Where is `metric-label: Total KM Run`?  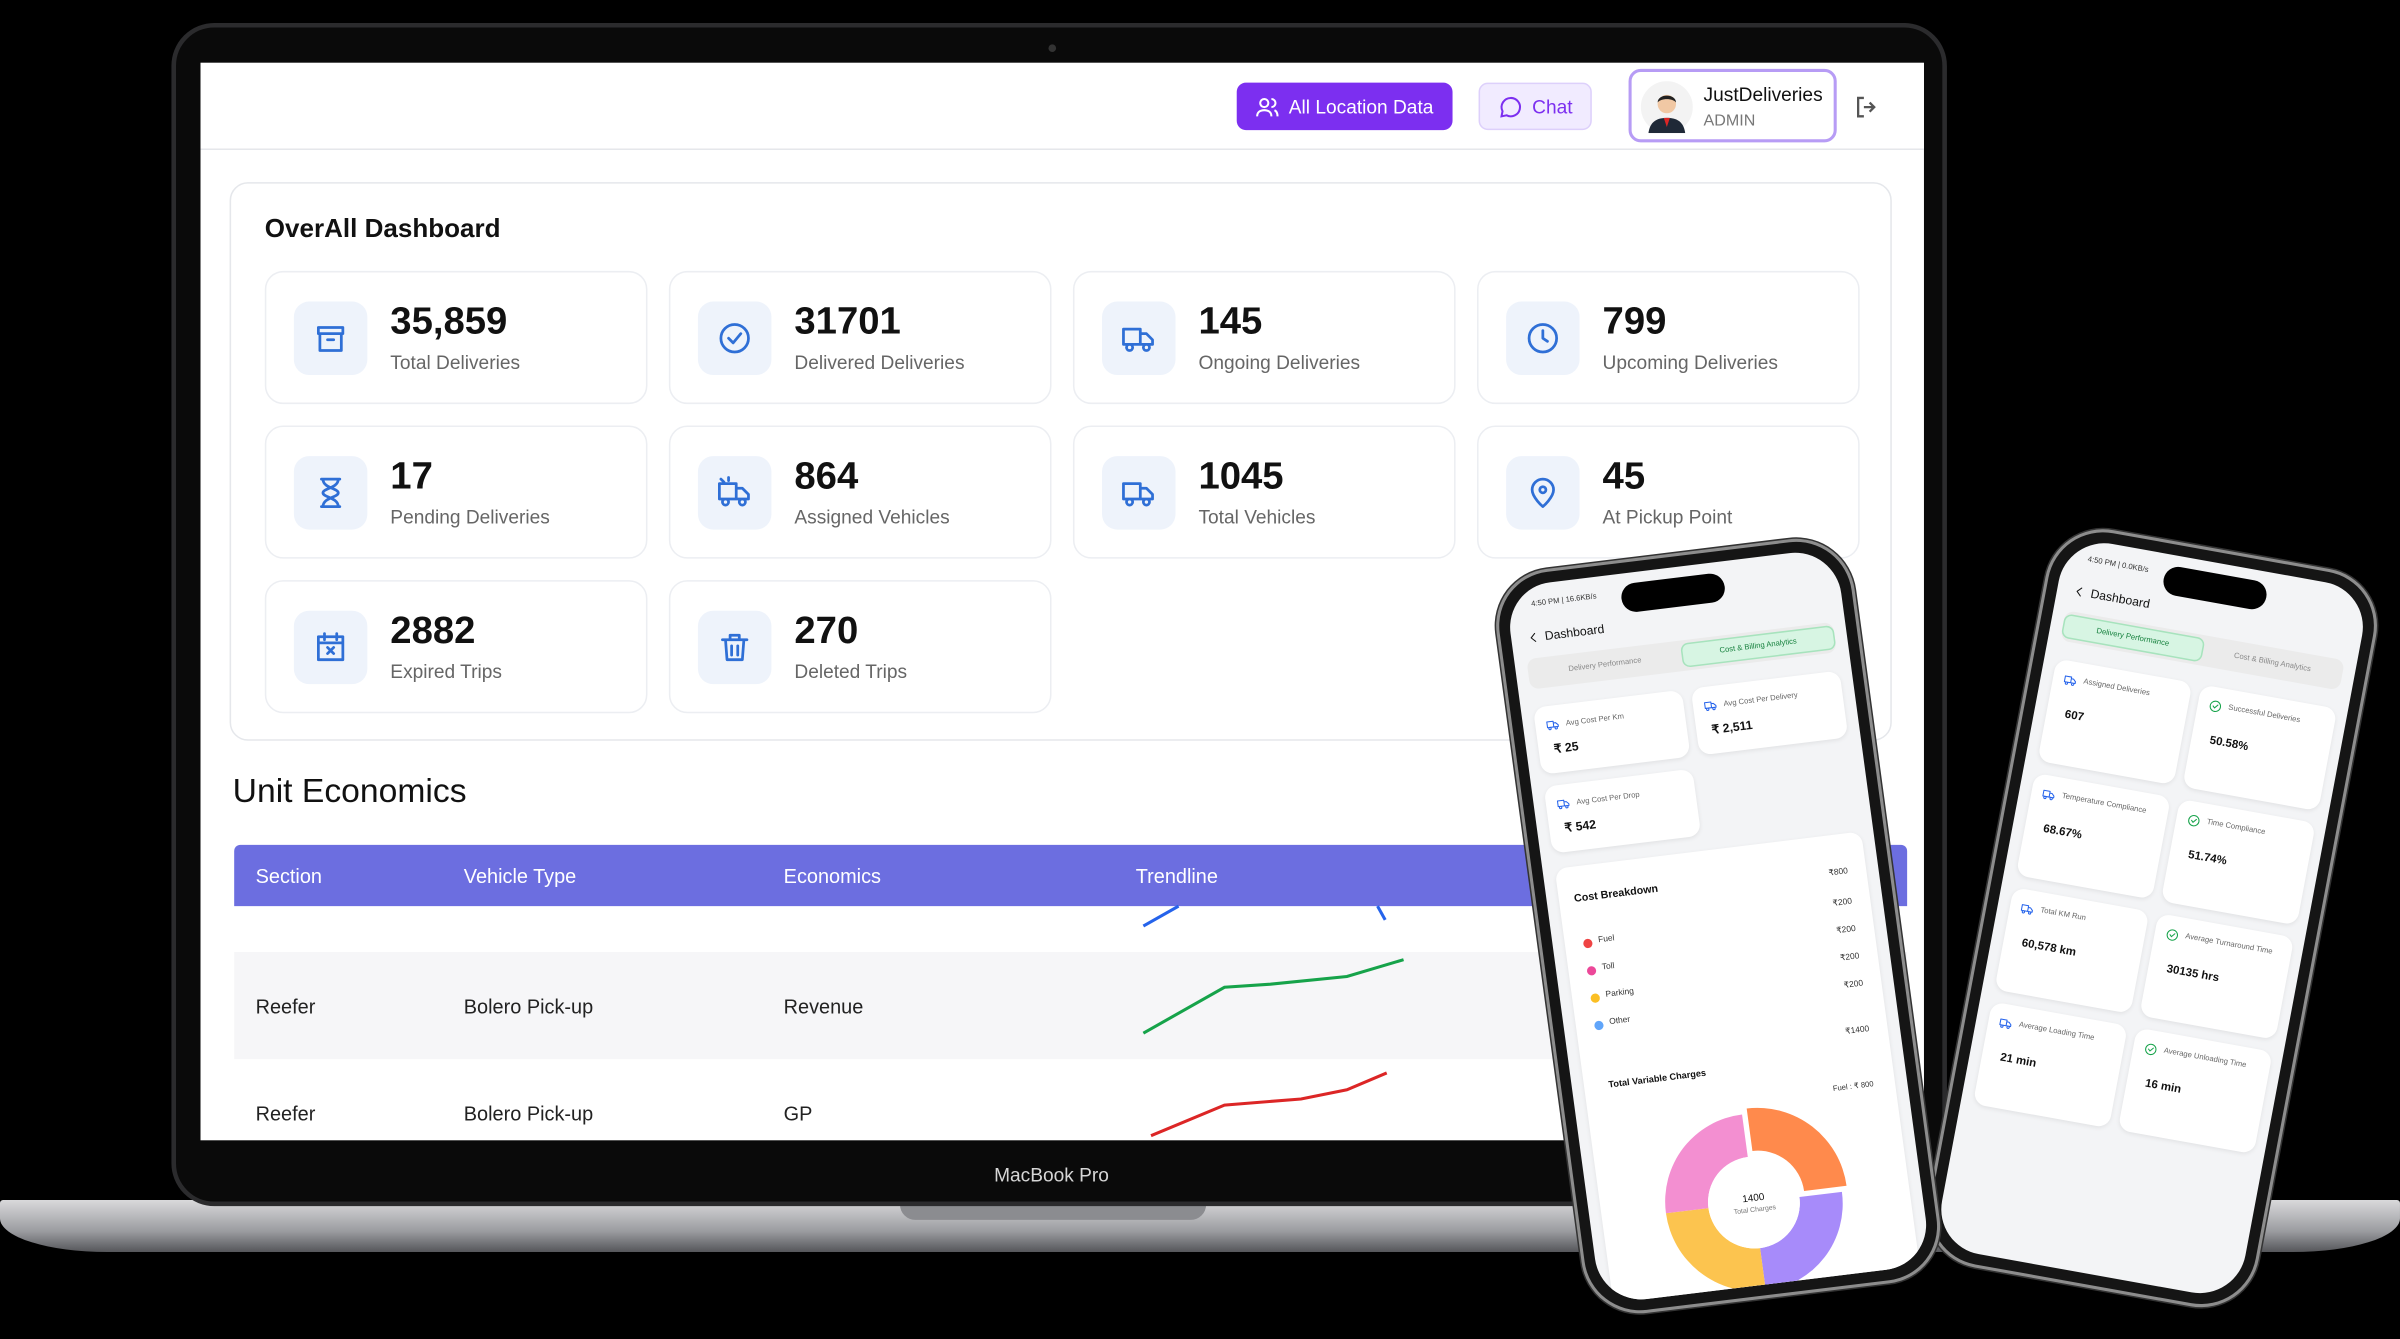 metric-label: Total KM Run is located at coordinates (2063, 915).